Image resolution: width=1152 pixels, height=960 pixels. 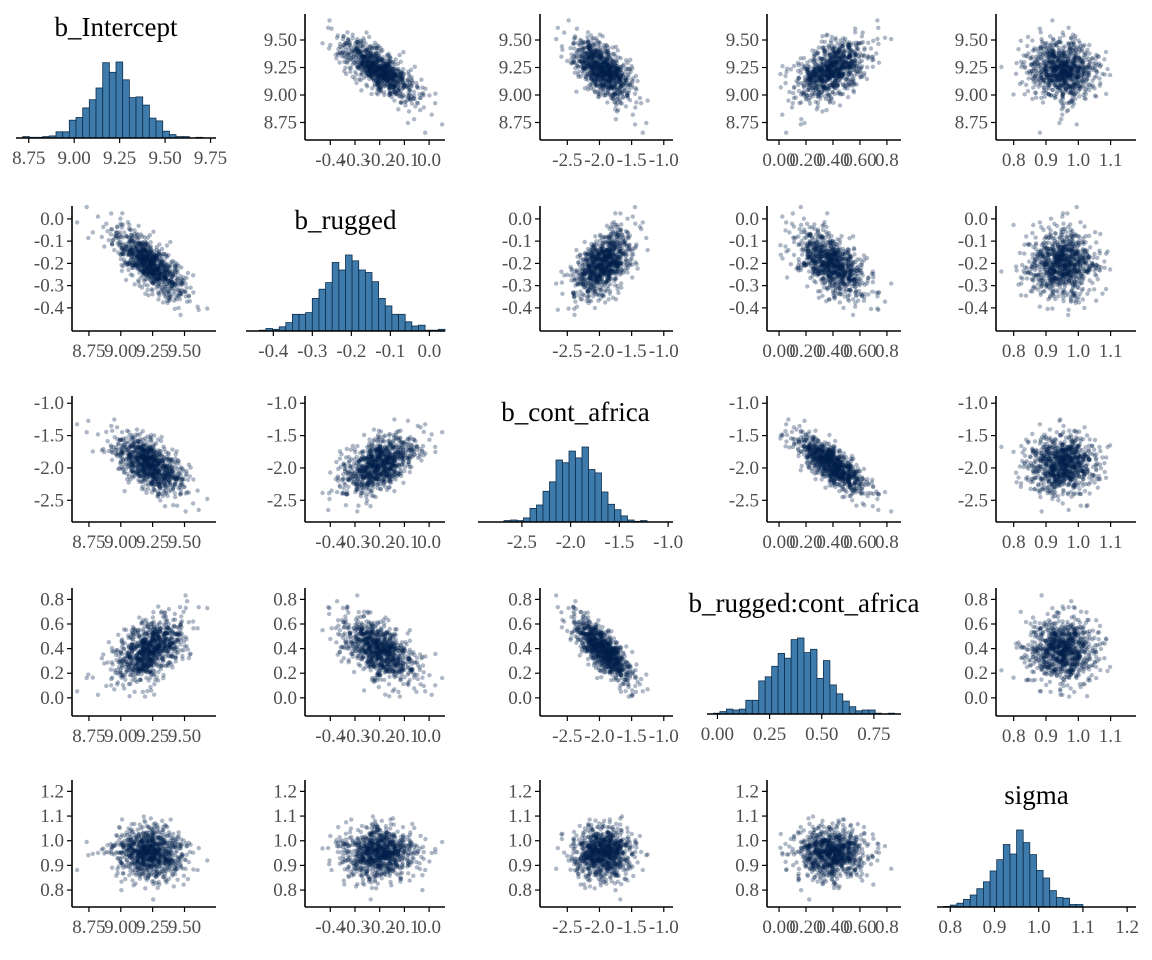 I want to click on x-tick-label: 0.9, so click(x=1046, y=160).